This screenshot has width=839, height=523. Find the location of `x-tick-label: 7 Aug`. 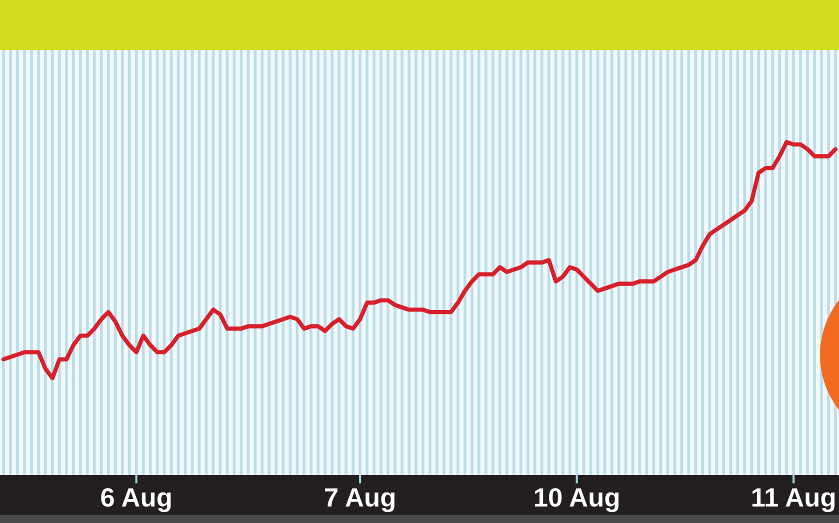

x-tick-label: 7 Aug is located at coordinates (359, 500).